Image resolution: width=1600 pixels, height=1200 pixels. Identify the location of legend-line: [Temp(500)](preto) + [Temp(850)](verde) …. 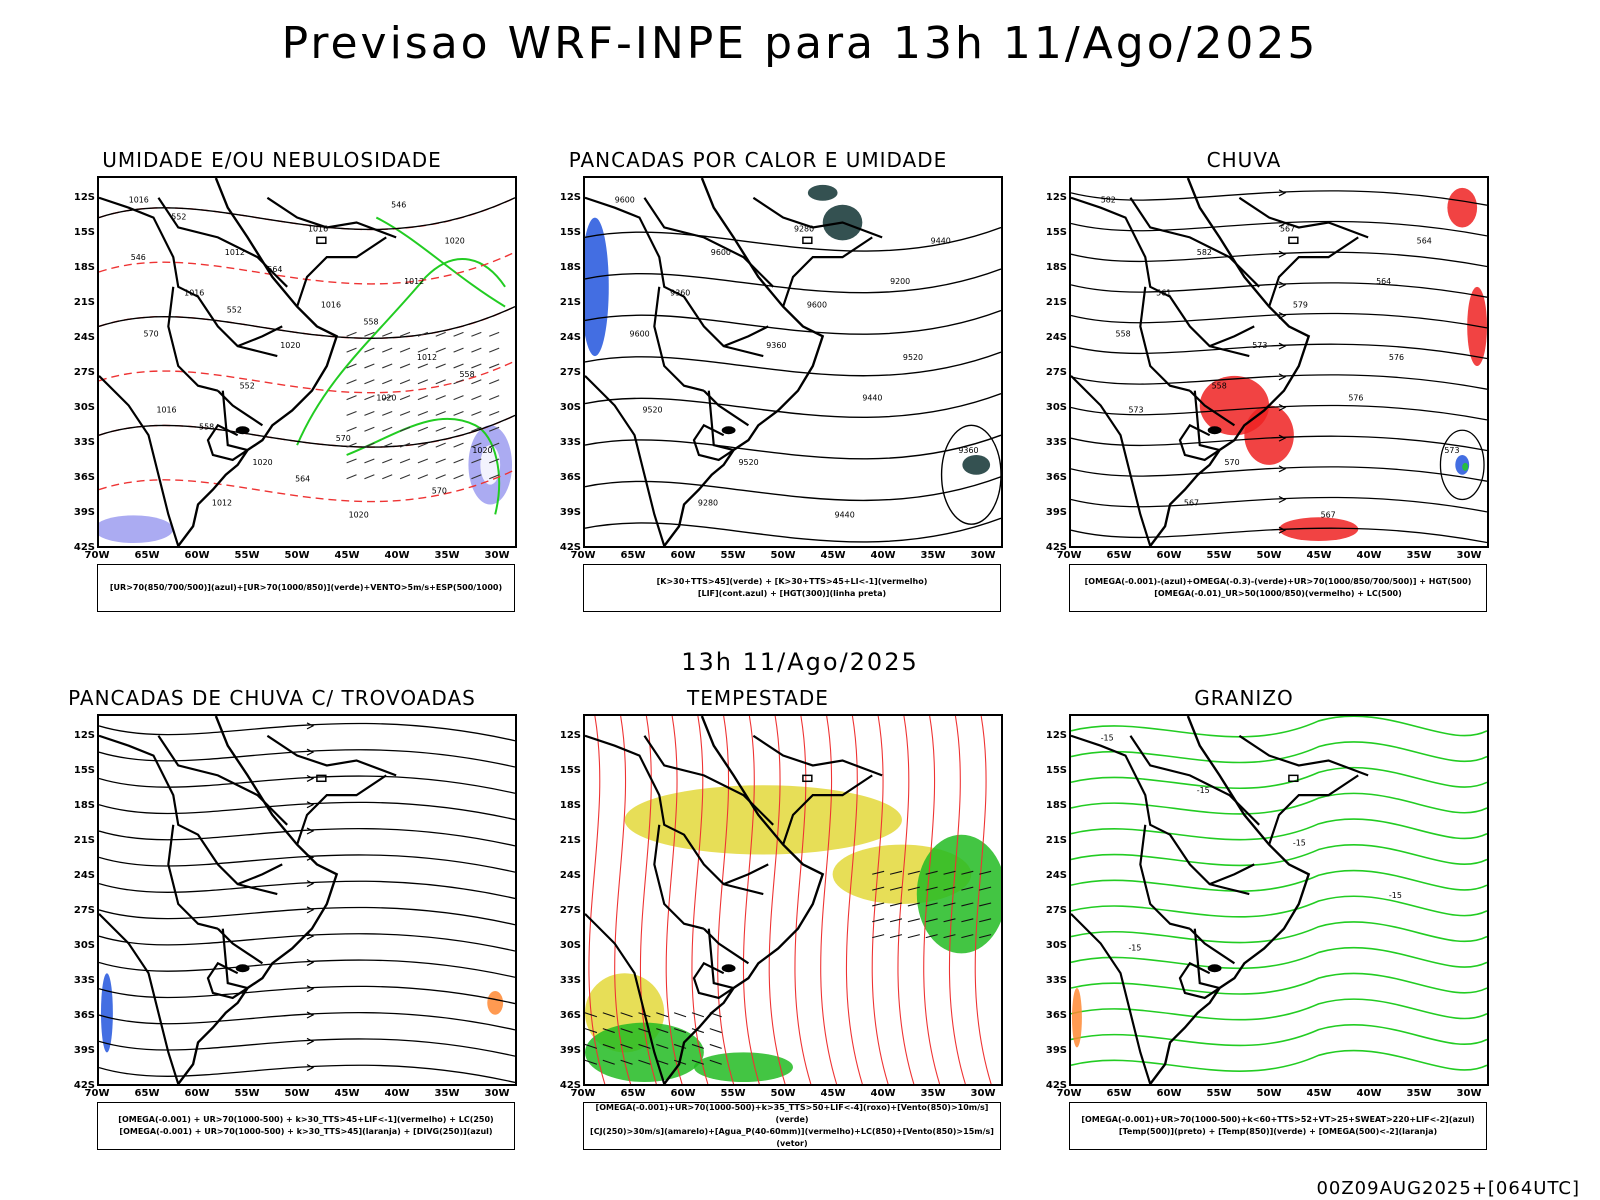
(1278, 1131).